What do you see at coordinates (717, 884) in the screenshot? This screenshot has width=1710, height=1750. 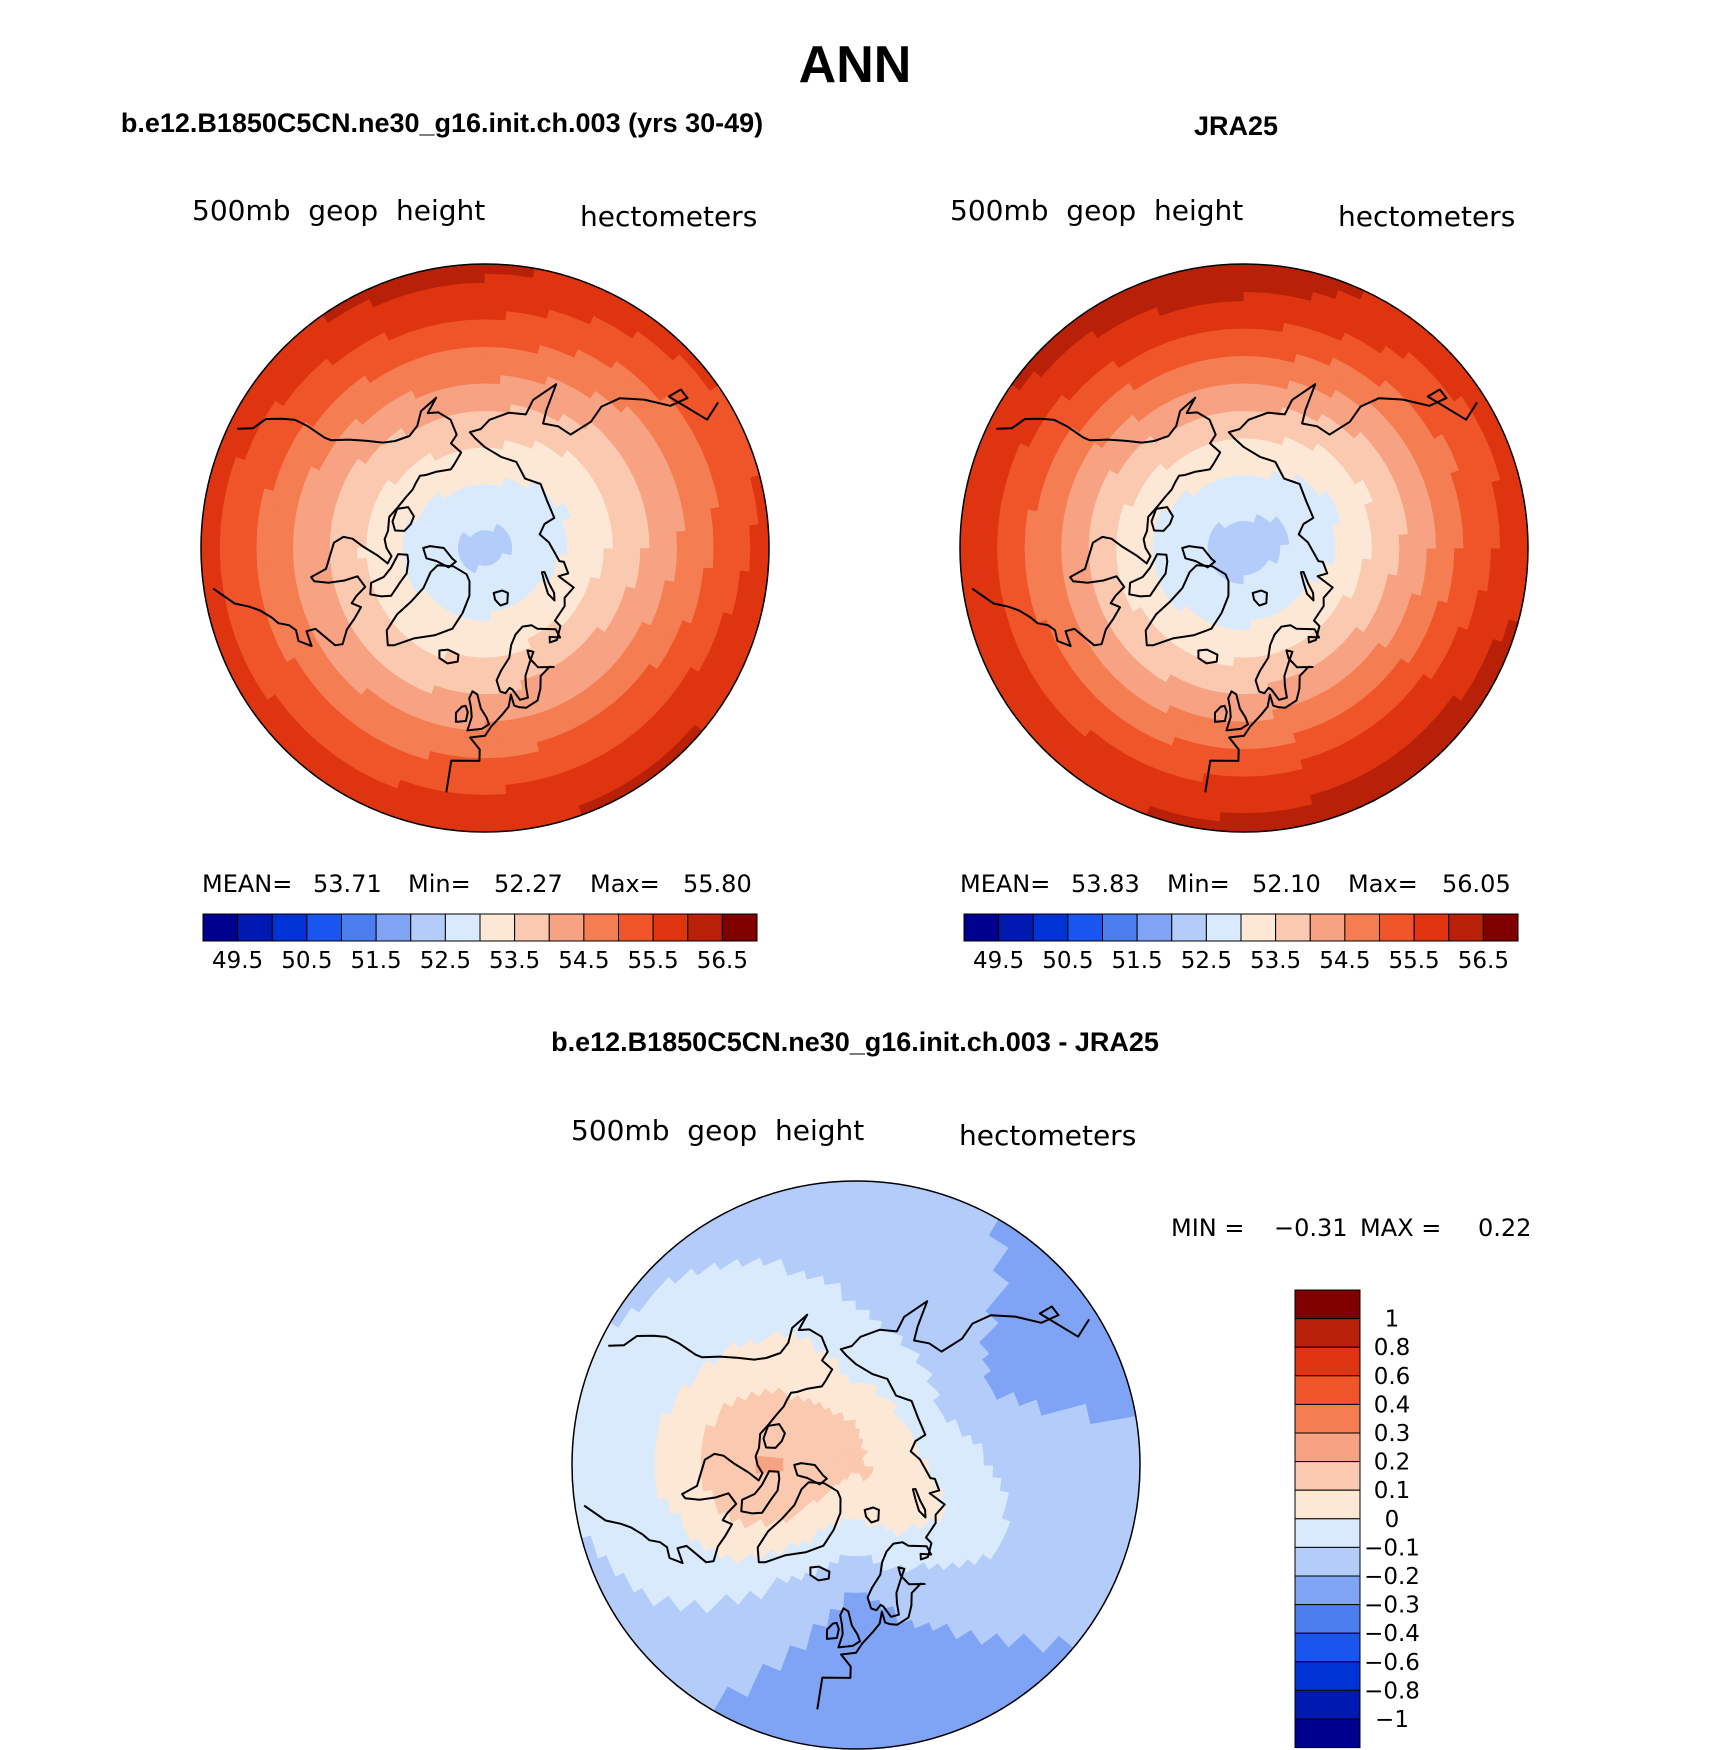 I see `model-max-value: 55.80` at bounding box center [717, 884].